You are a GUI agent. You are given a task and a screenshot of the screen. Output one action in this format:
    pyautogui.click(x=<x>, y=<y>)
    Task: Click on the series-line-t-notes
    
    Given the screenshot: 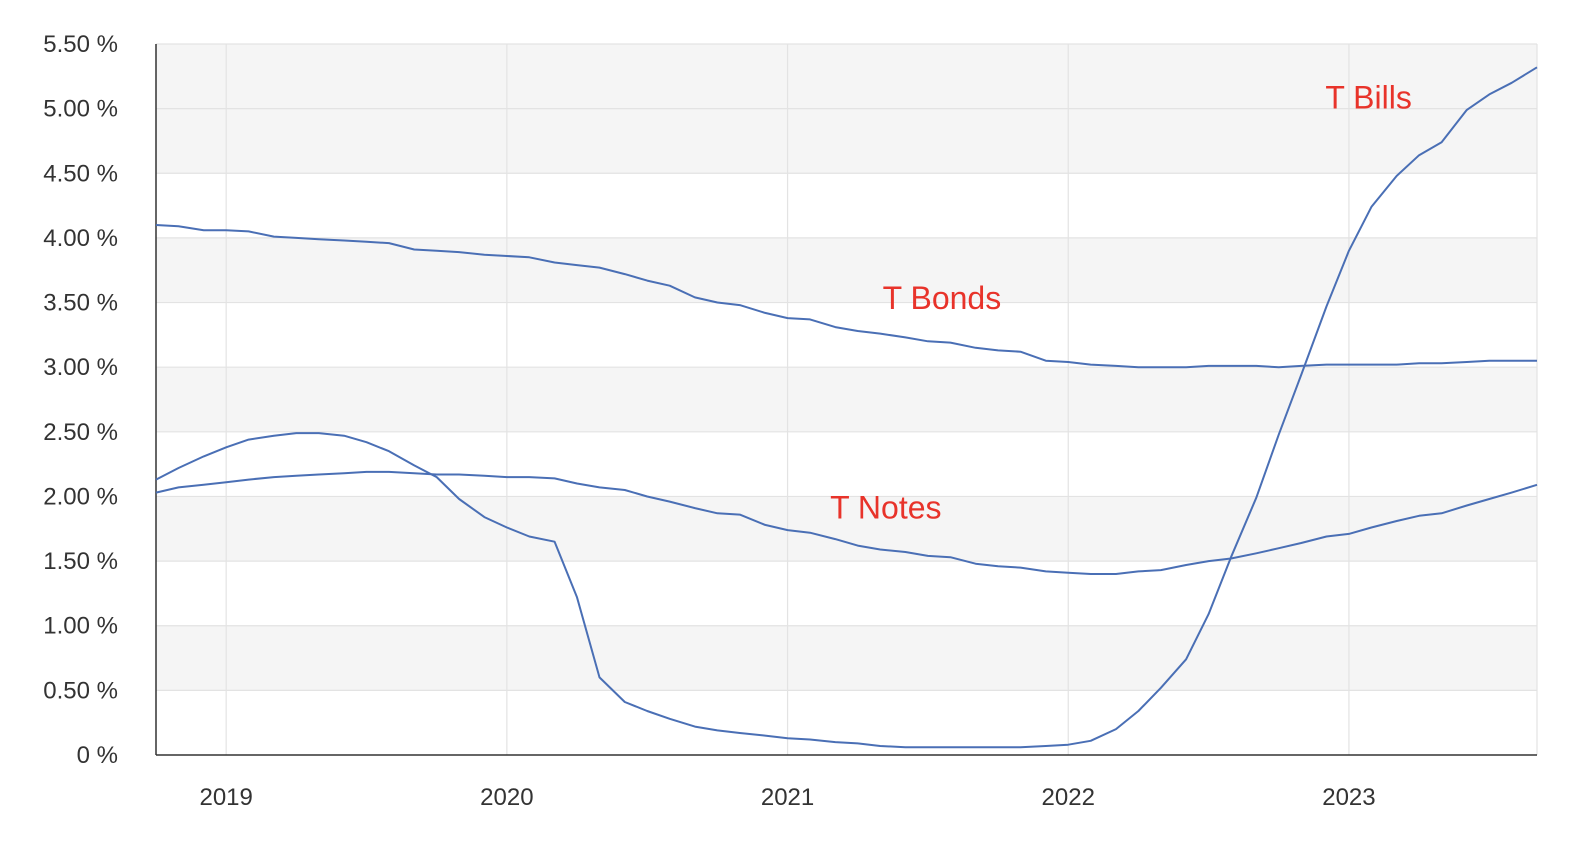 What is the action you would take?
    pyautogui.click(x=846, y=522)
    